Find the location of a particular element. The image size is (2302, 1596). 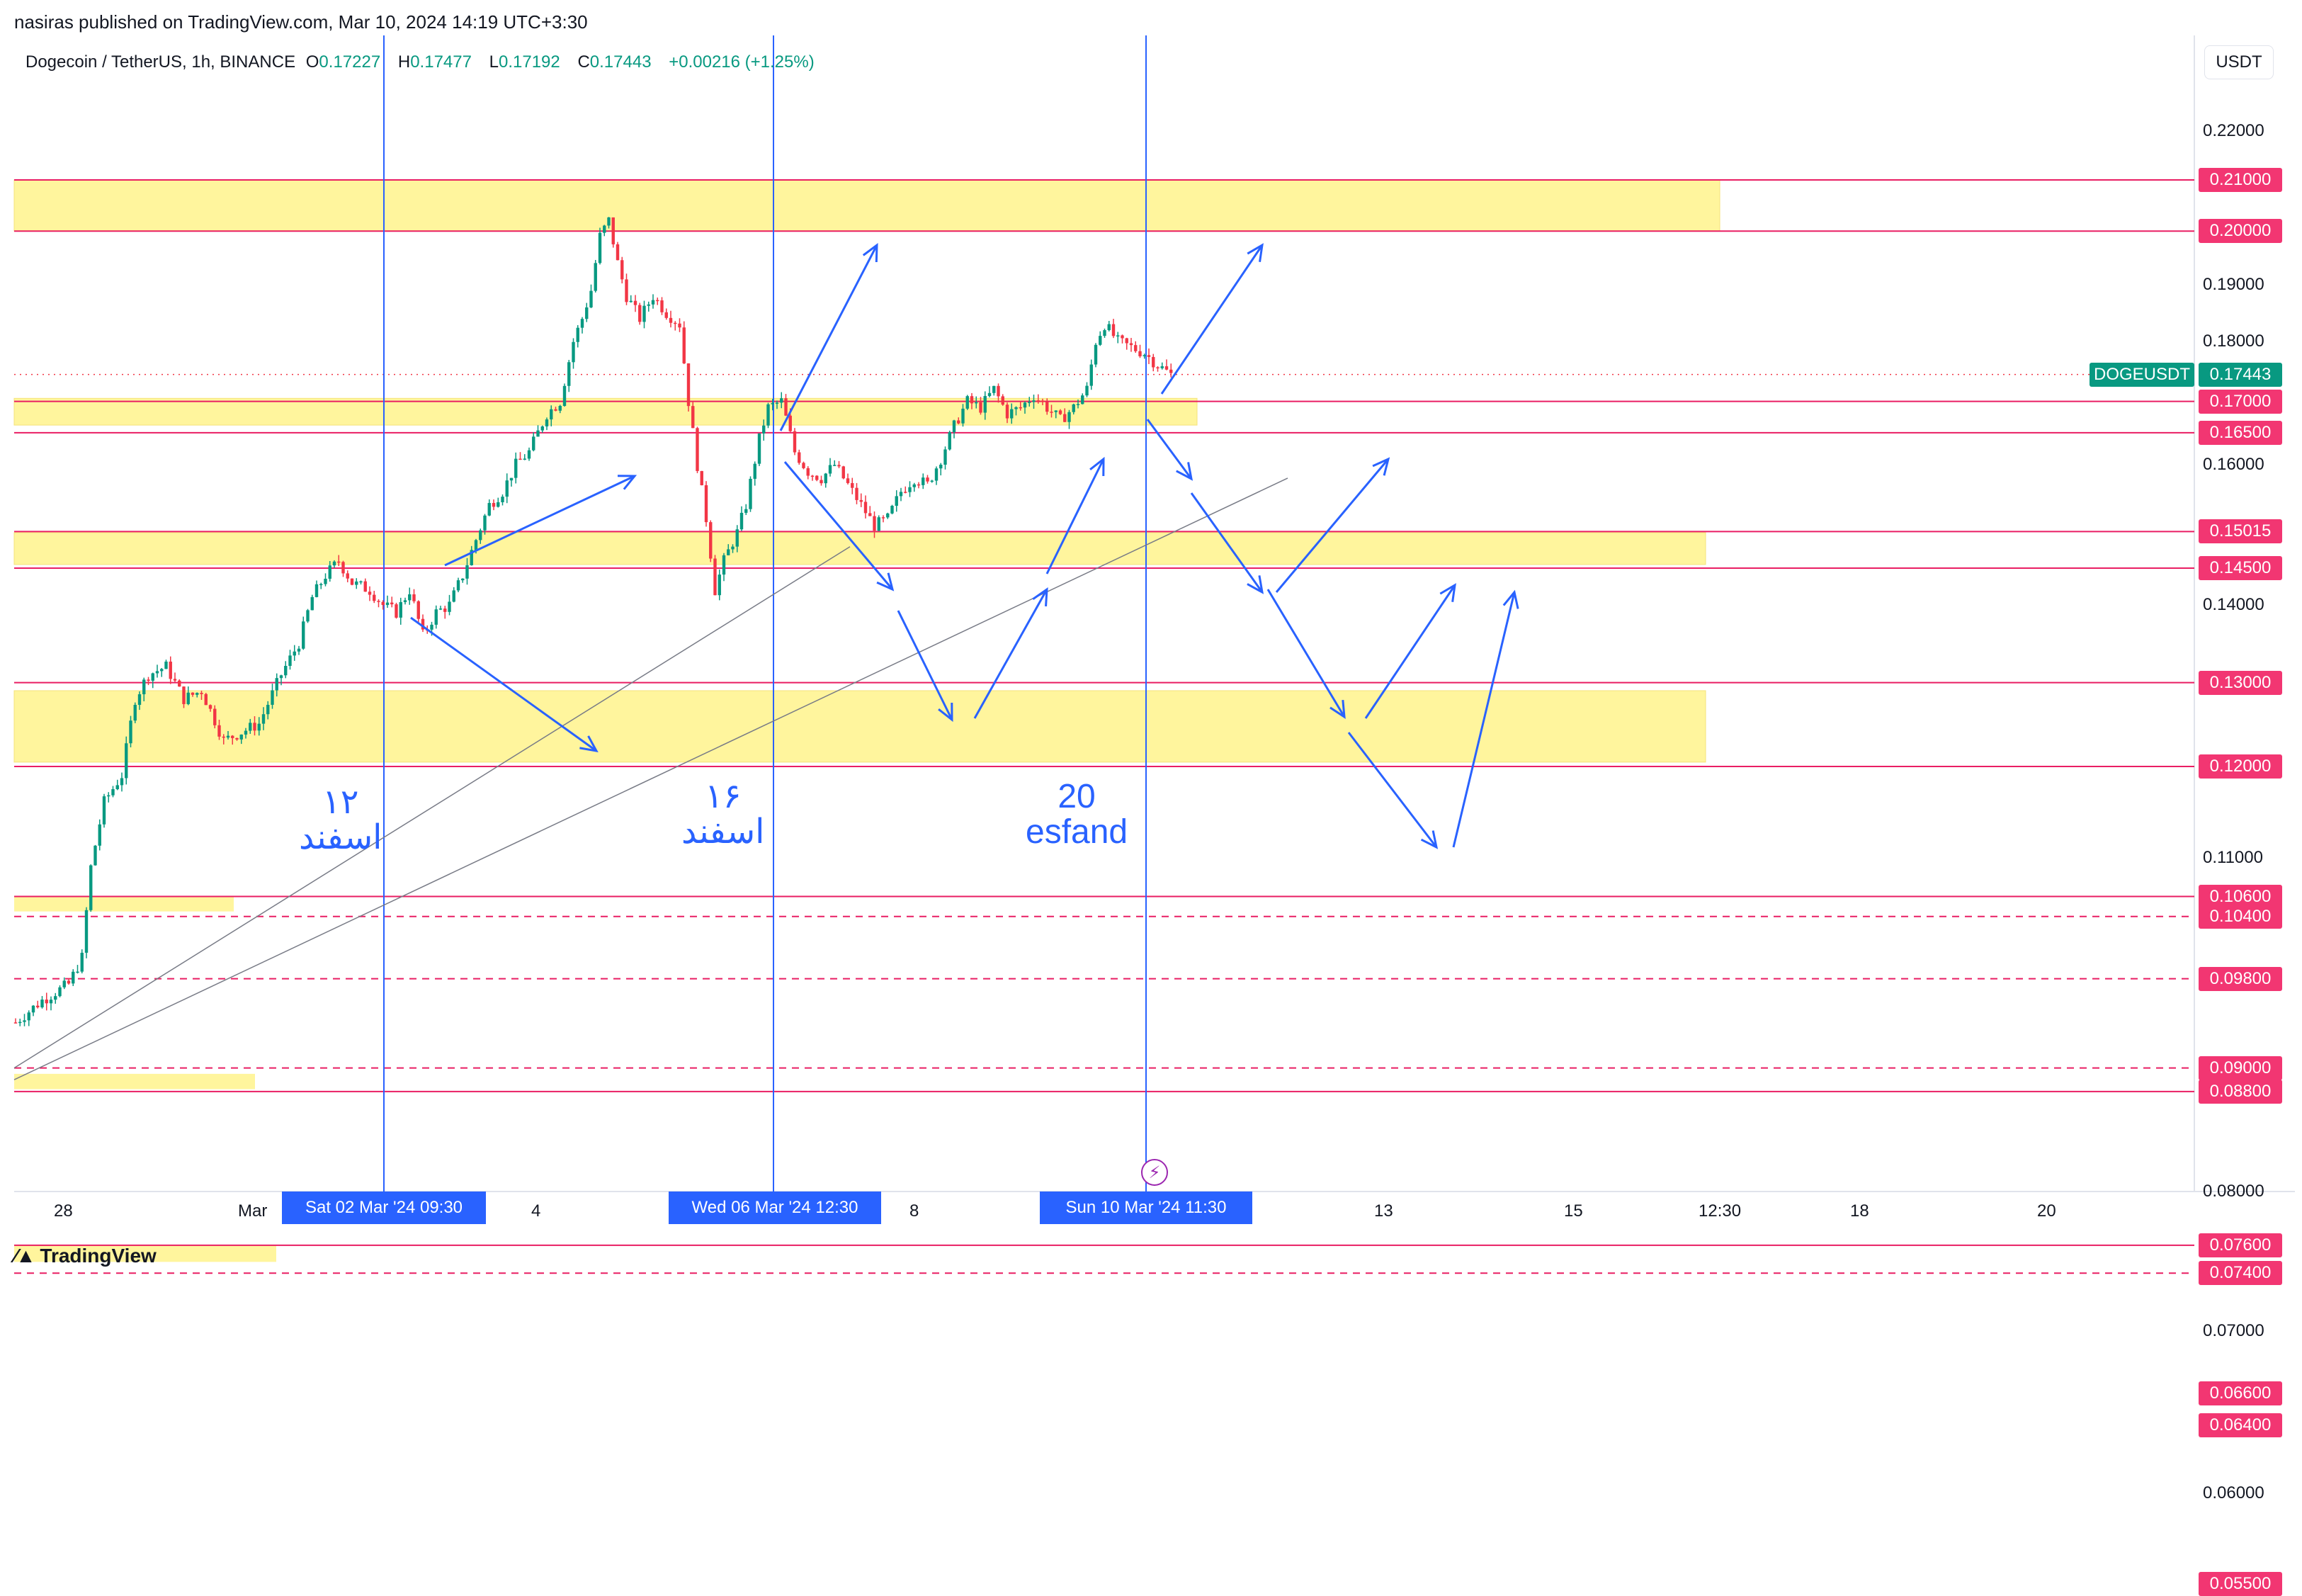

tradingview-logo-icon: ⁄▲ is located at coordinates (24, 1256).